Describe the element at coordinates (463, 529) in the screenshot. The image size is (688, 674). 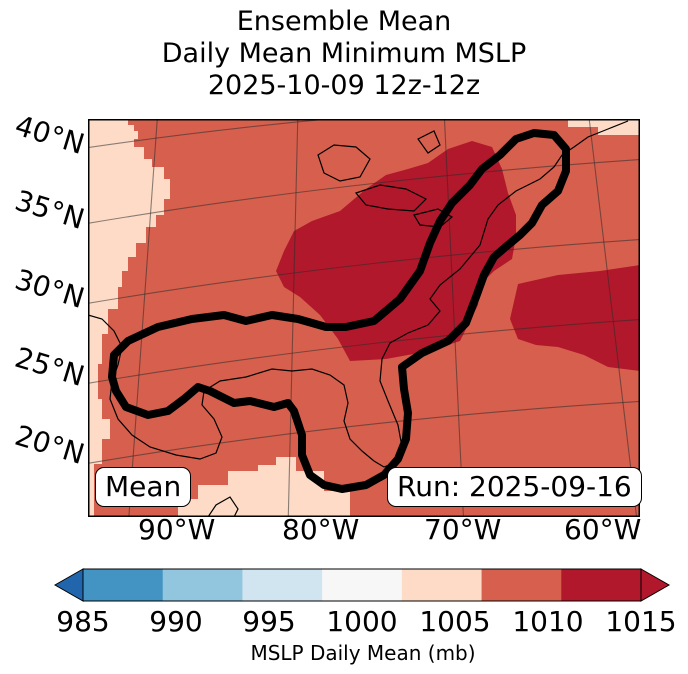
I see `lon-label-70: 70°W` at that location.